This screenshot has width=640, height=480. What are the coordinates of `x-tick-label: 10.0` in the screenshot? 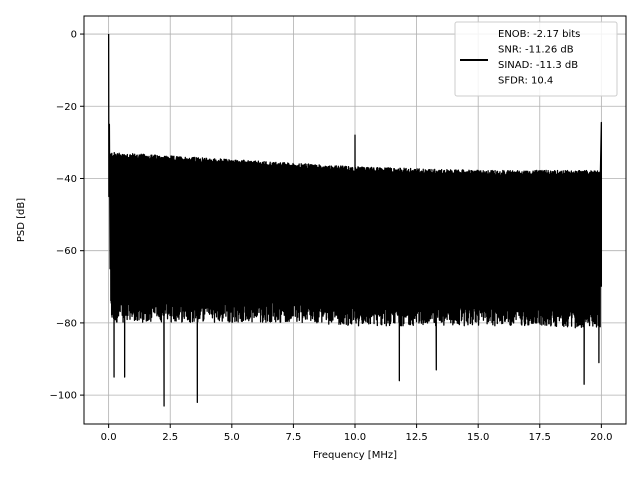 It's located at (355, 437).